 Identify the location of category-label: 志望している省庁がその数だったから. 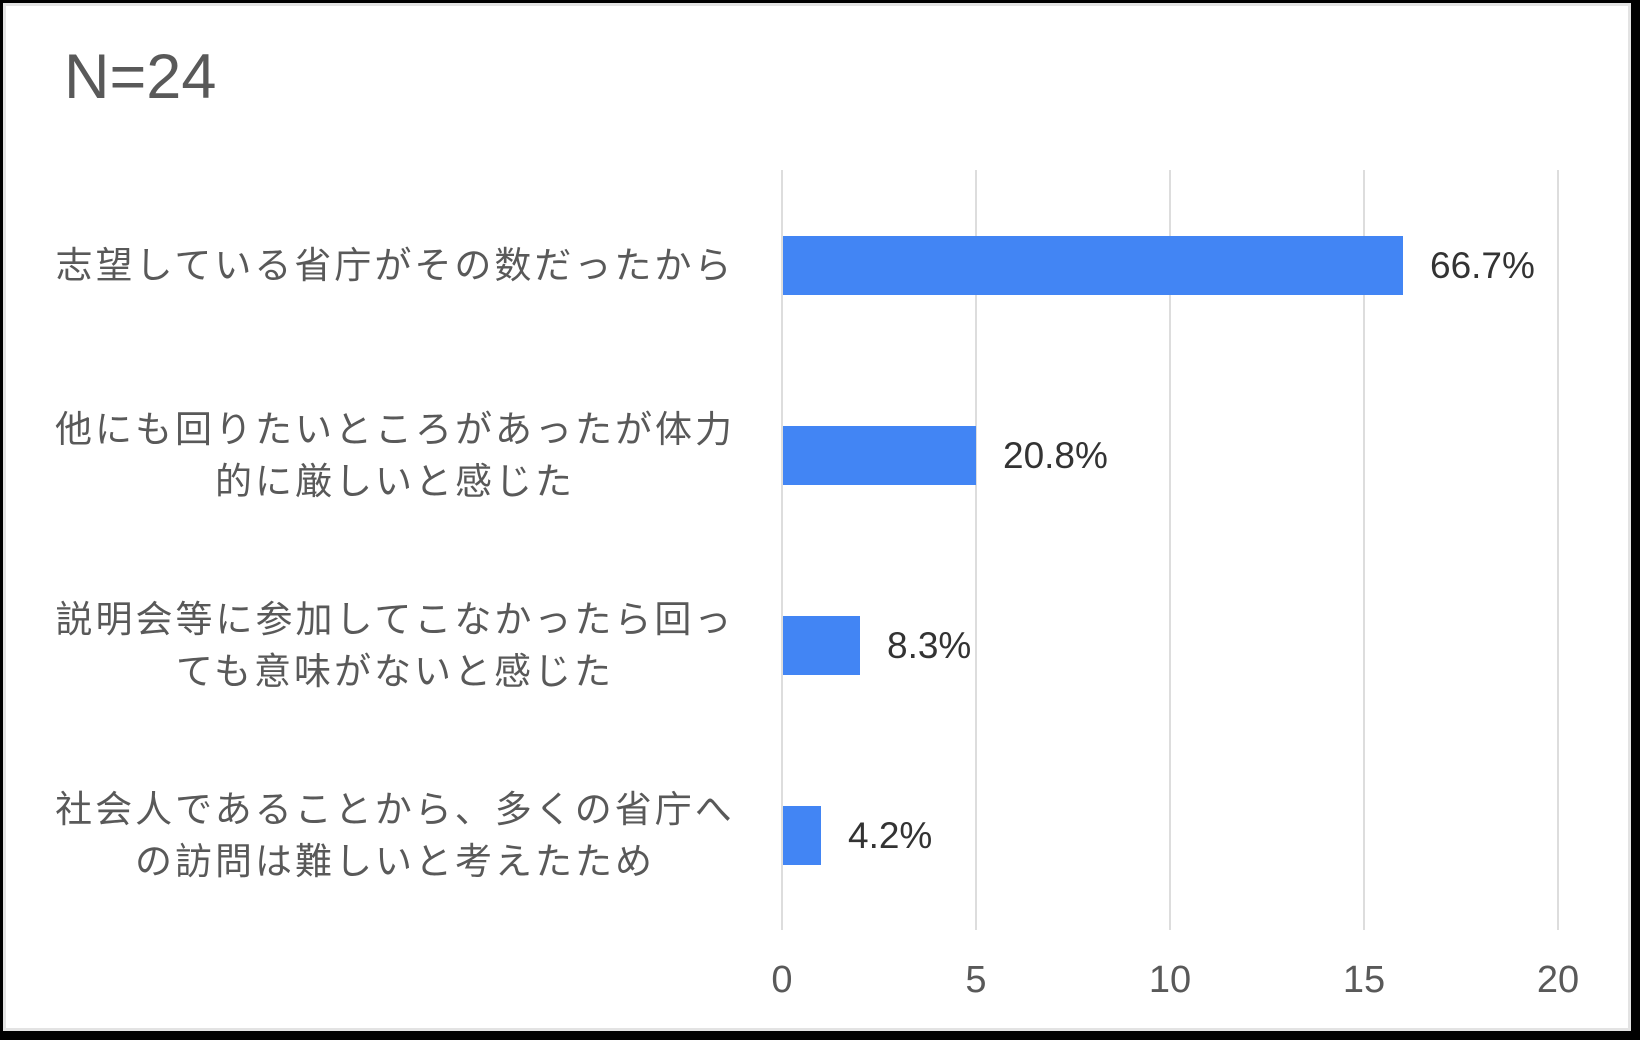
(395, 266).